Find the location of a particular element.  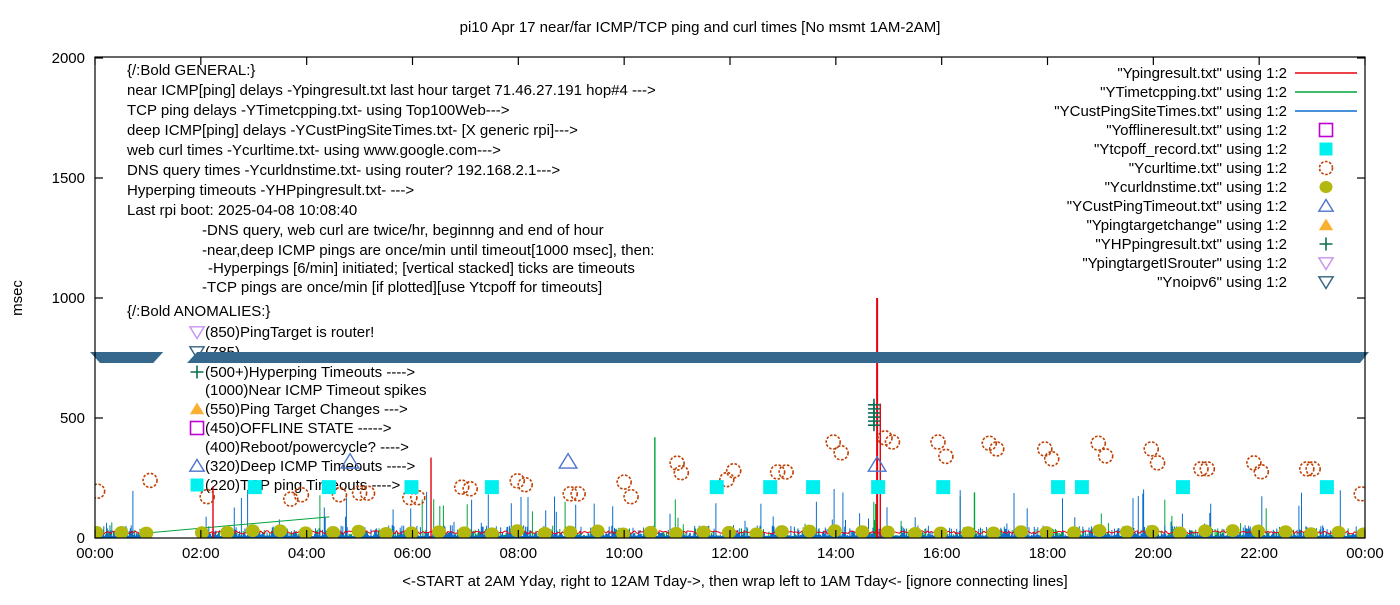

legend-entry: "YTimetcpping.txt" using 1:2 is located at coordinates (1228, 92).